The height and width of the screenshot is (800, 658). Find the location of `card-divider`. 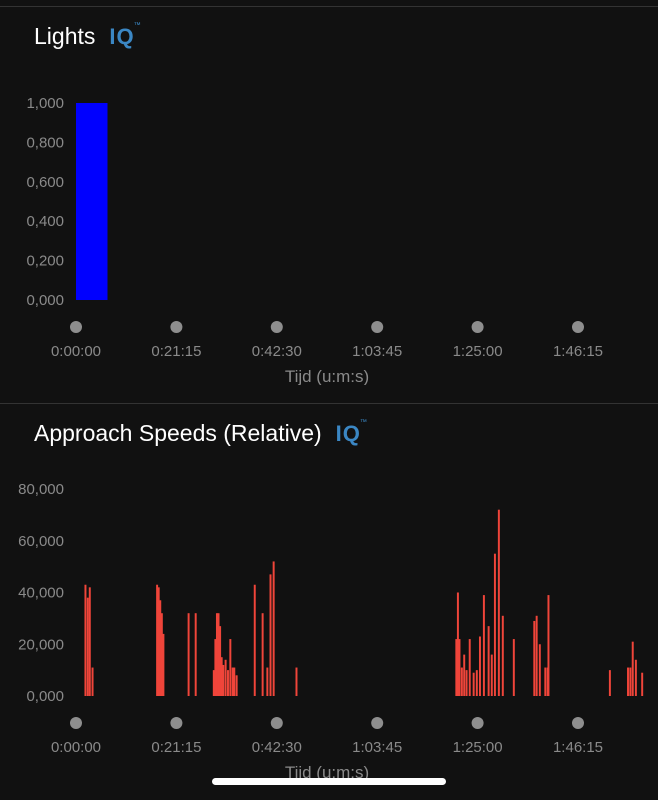

card-divider is located at coordinates (329, 403).